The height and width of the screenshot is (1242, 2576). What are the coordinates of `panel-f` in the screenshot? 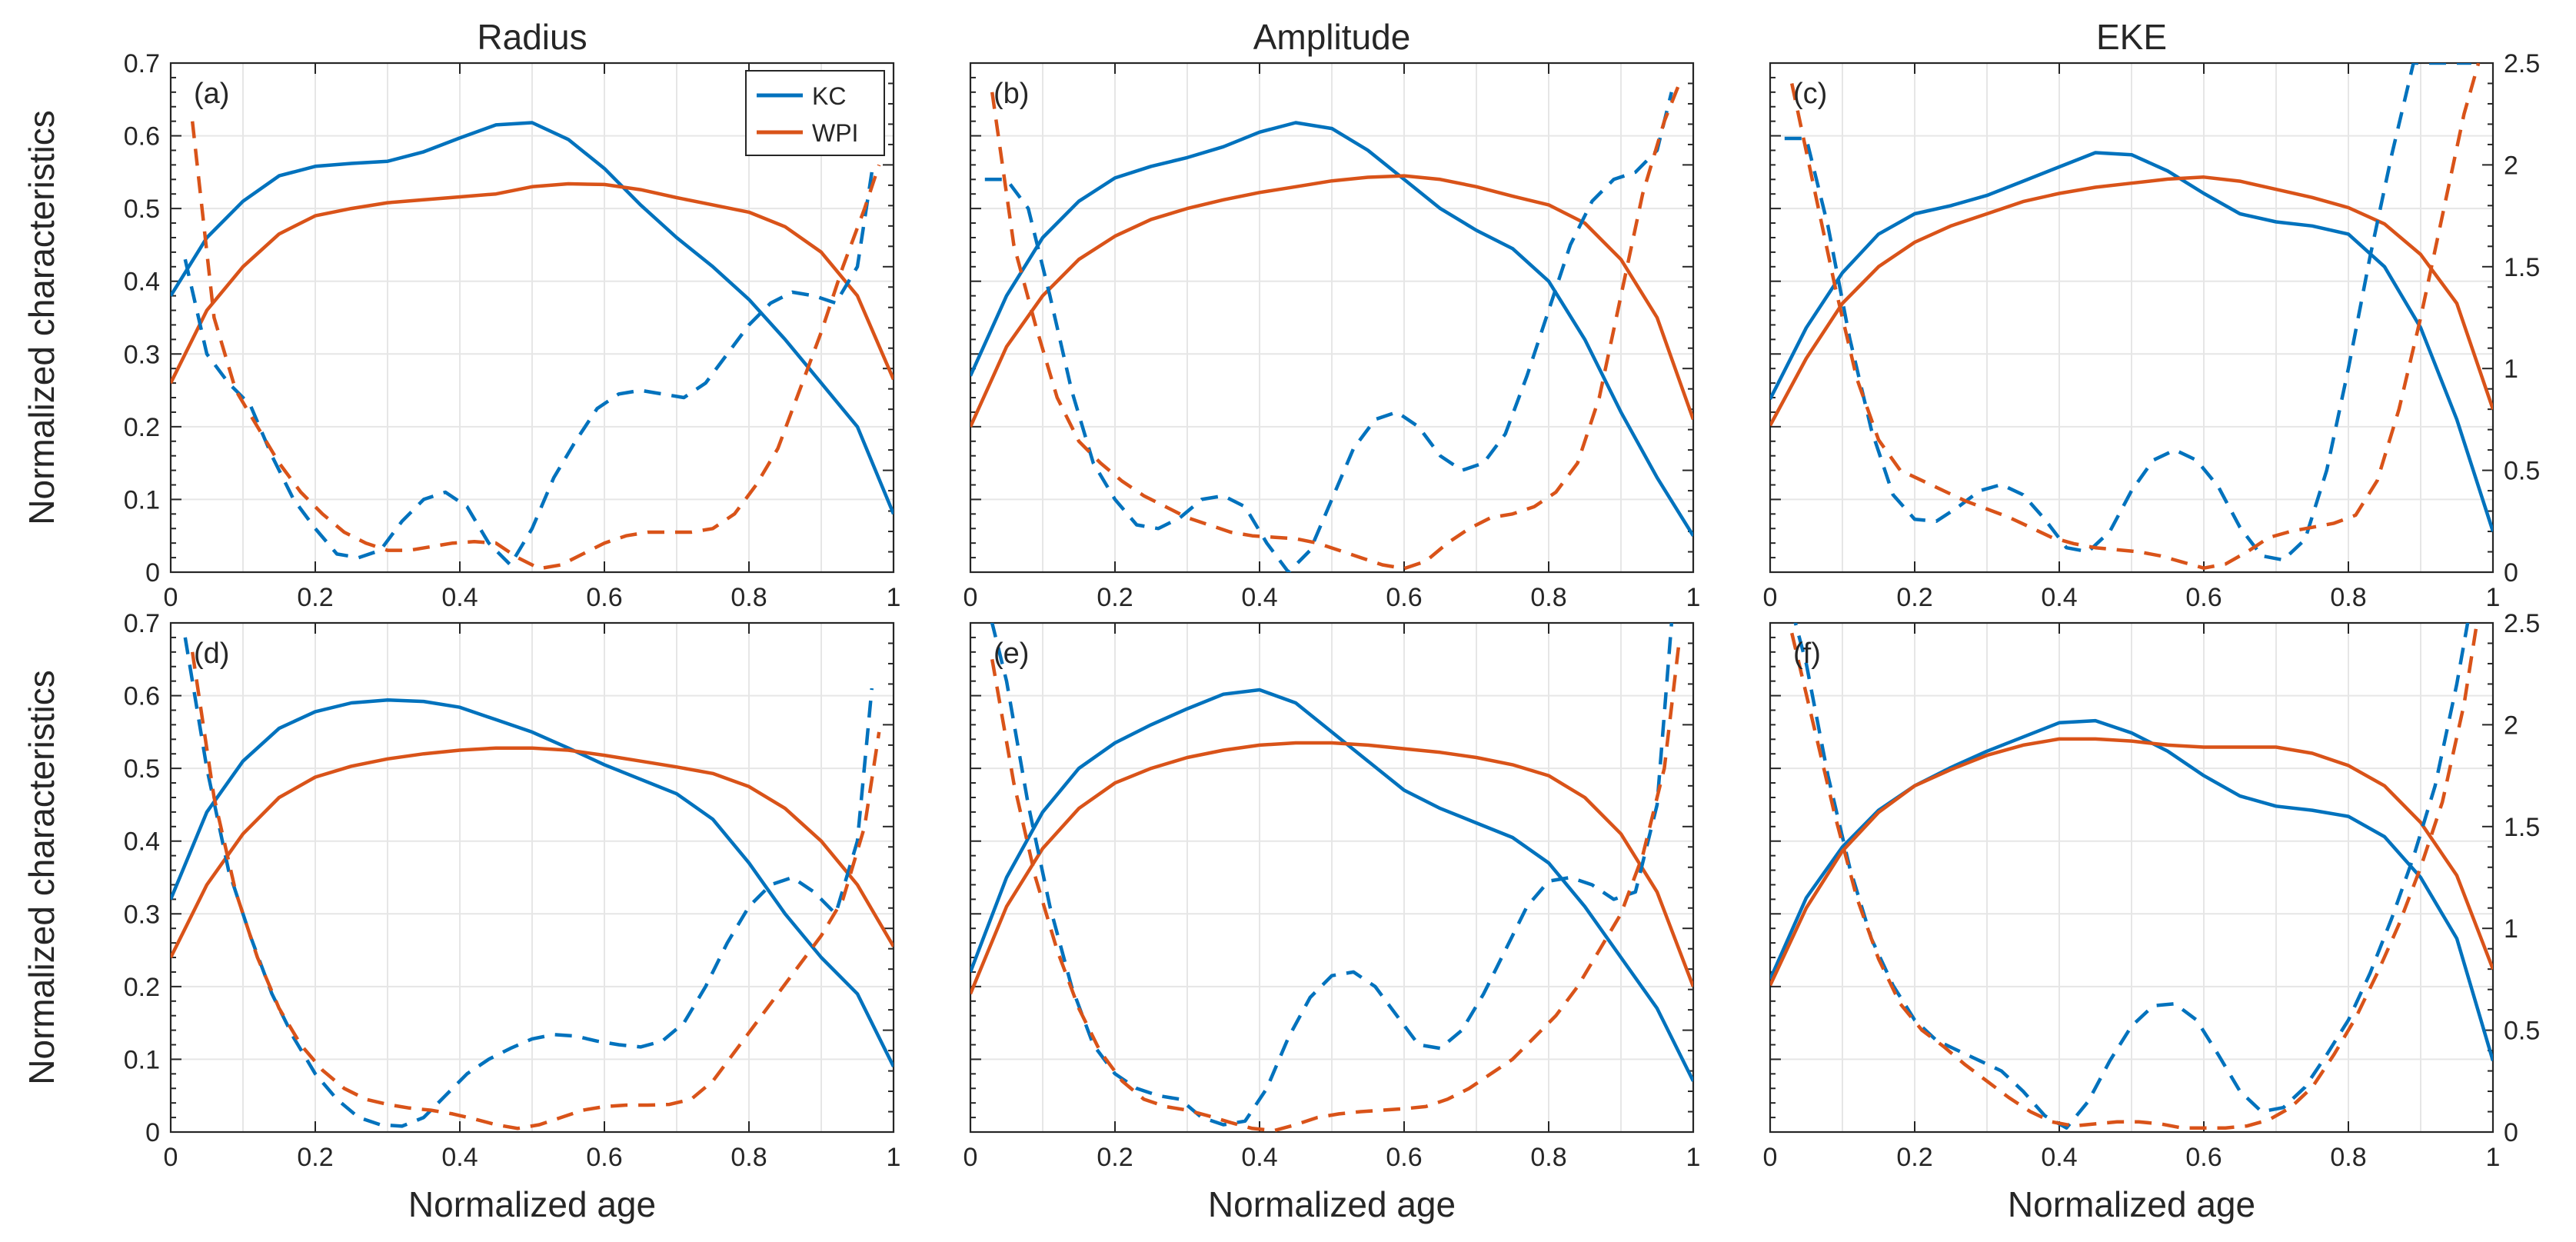 It's located at (2131, 878).